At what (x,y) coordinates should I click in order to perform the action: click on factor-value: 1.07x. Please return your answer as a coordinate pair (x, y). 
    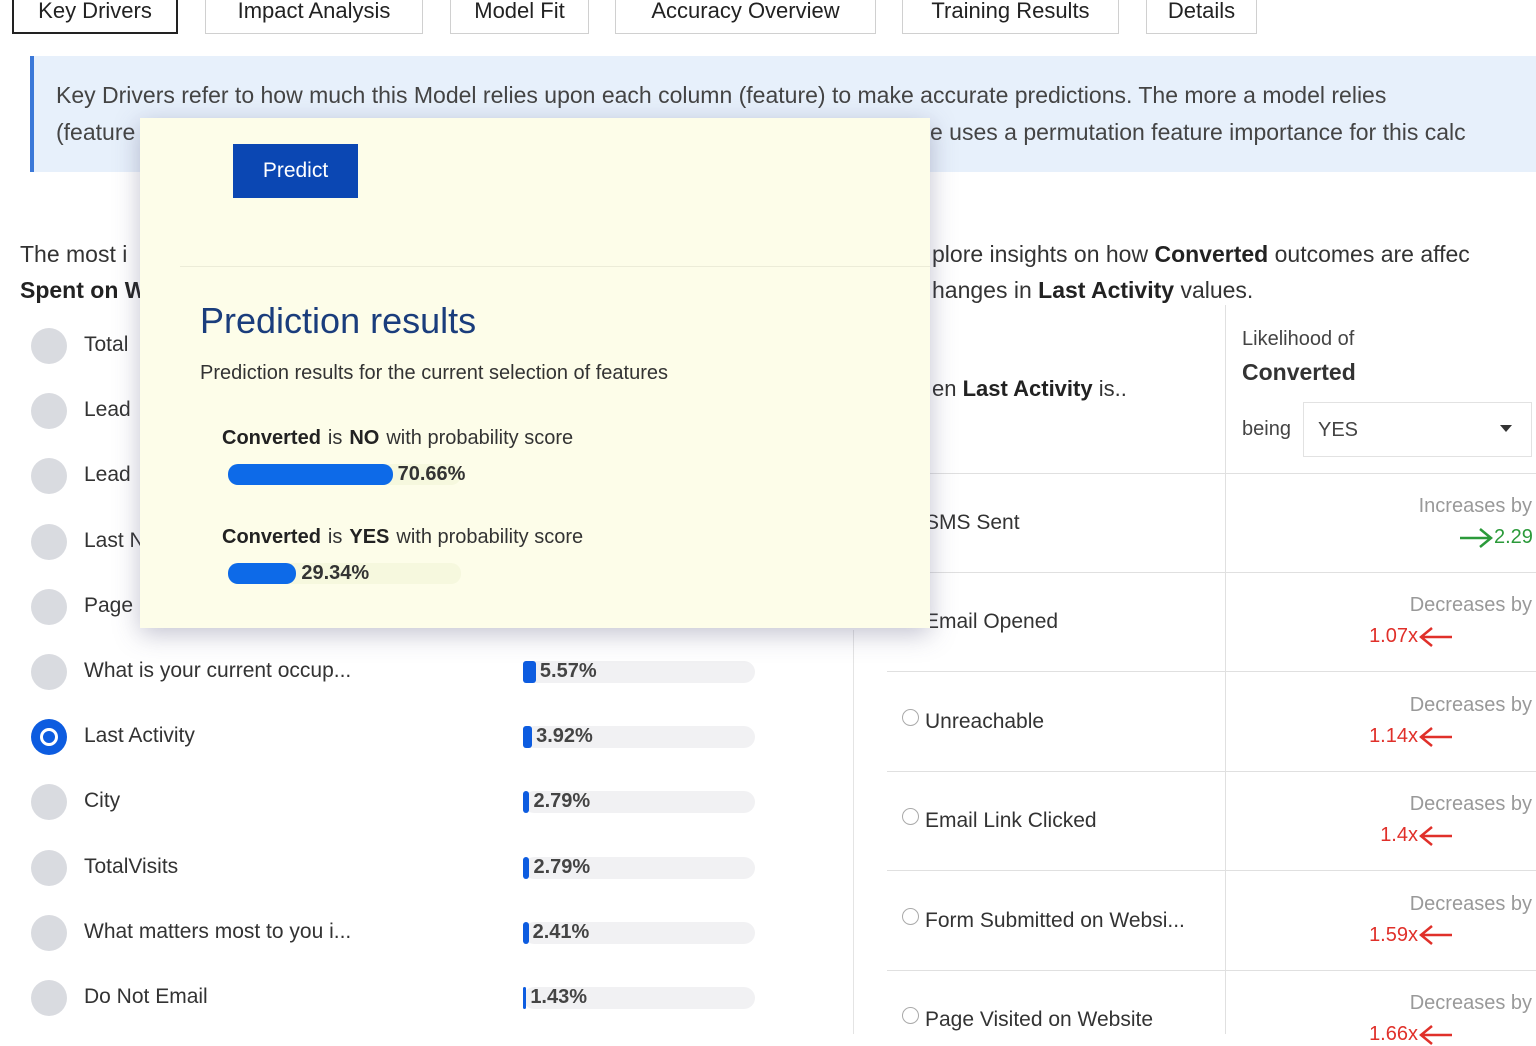
    Looking at the image, I should click on (1393, 636).